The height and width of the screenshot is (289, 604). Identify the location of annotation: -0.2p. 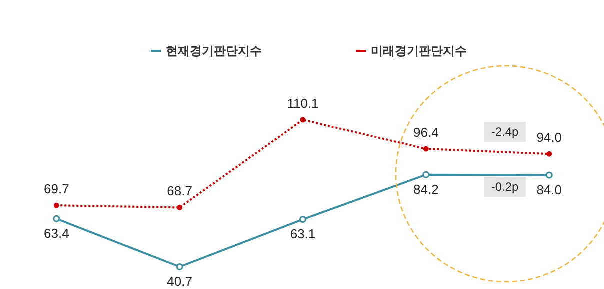
(505, 187).